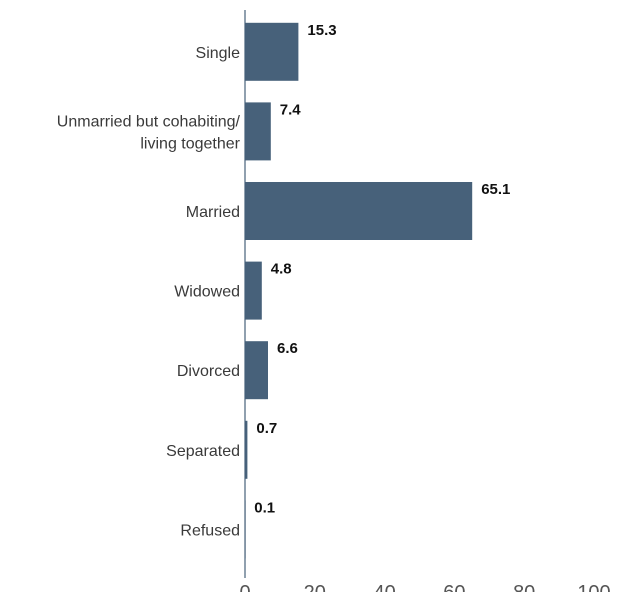 Image resolution: width=619 pixels, height=592 pixels. I want to click on x-tick-label-3: 60, so click(454, 587).